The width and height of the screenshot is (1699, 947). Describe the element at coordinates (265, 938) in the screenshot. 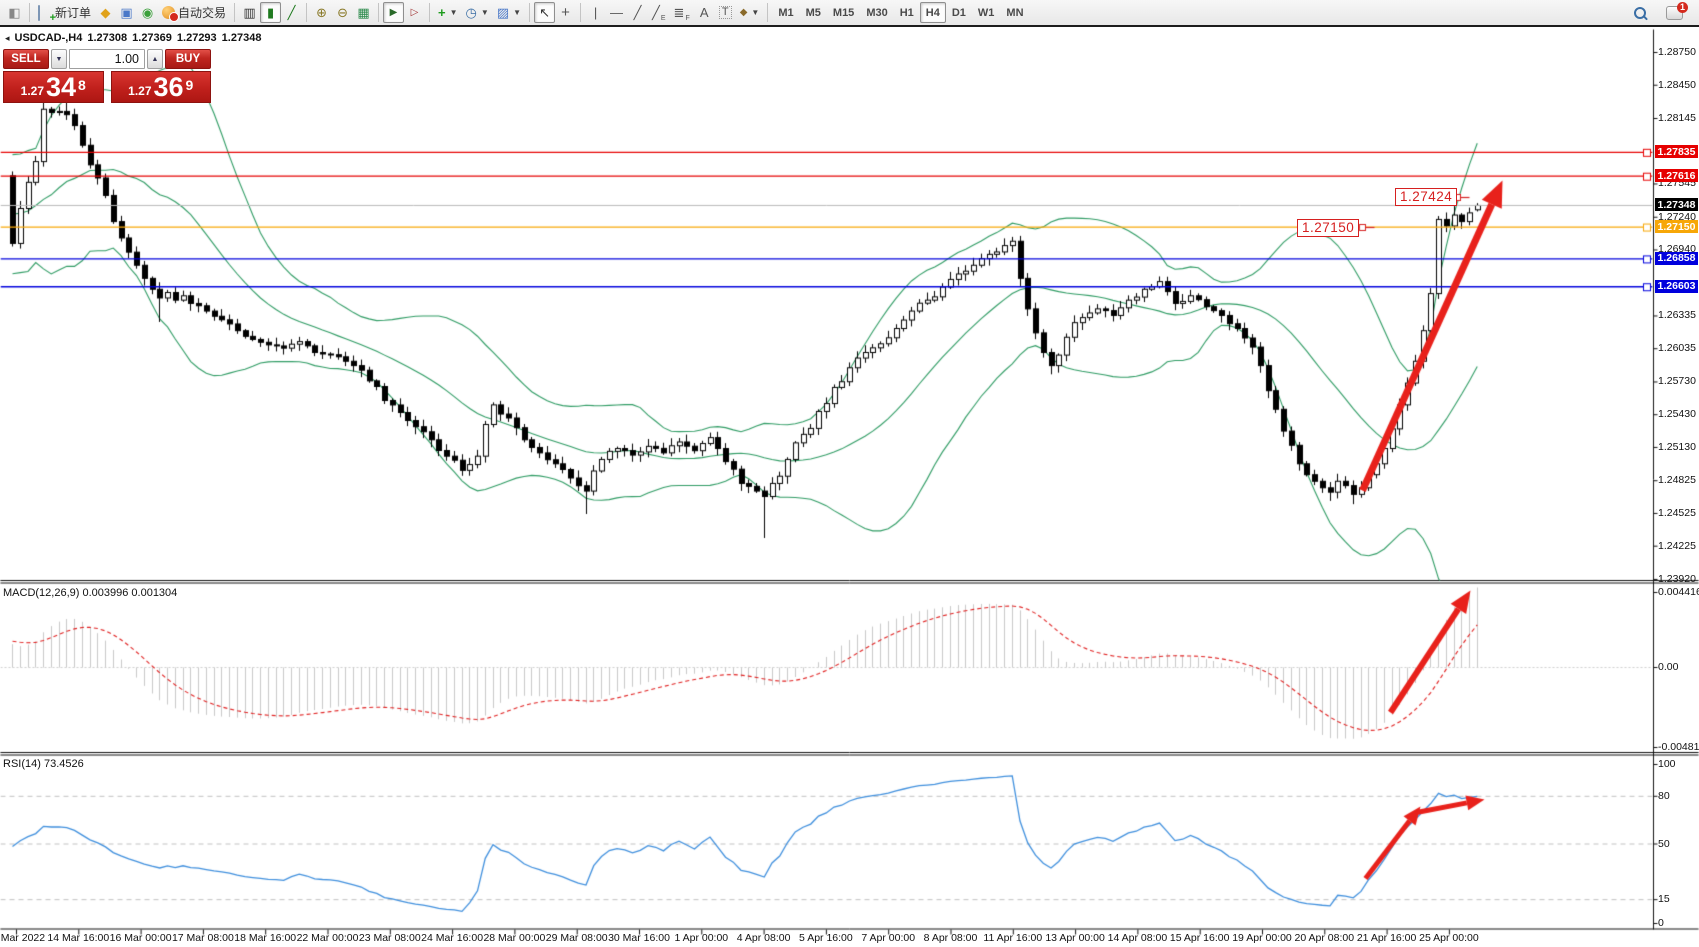

I see `time-tick-label: 18 Mar 16:00` at that location.